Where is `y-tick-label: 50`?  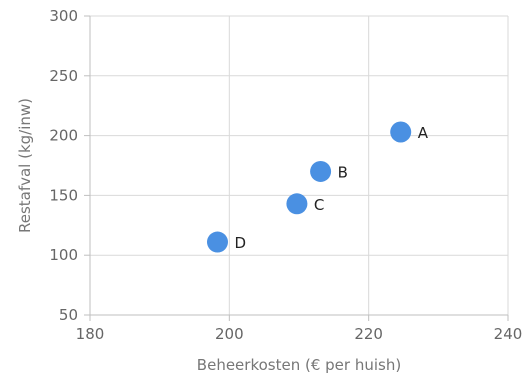
y-tick-label: 50 is located at coordinates (68, 315).